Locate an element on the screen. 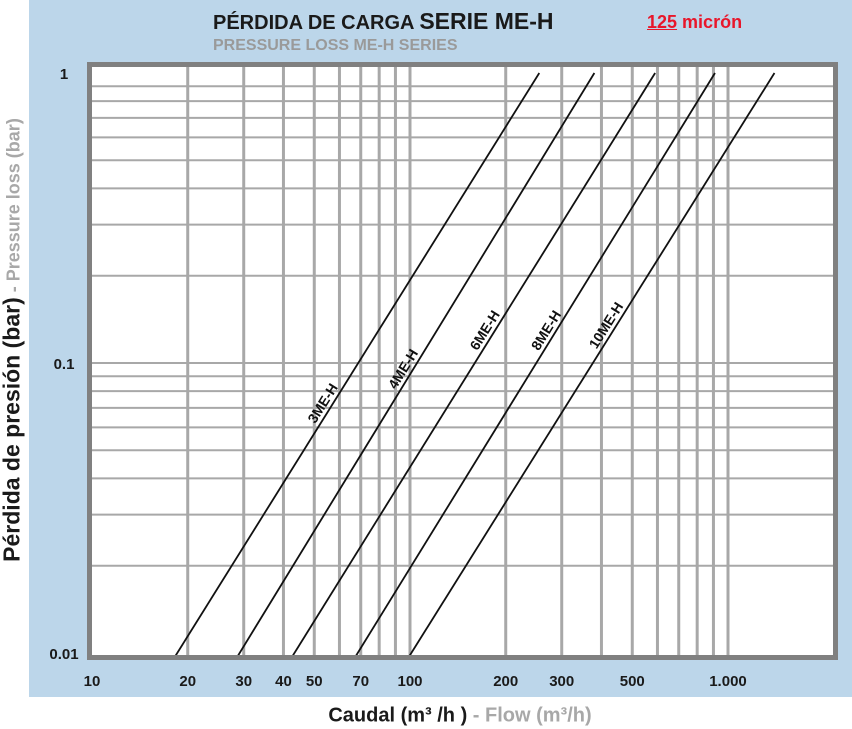 The height and width of the screenshot is (729, 852). chart-title: PÉRDIDA DE CARGA SERIE ME-H is located at coordinates (383, 21).